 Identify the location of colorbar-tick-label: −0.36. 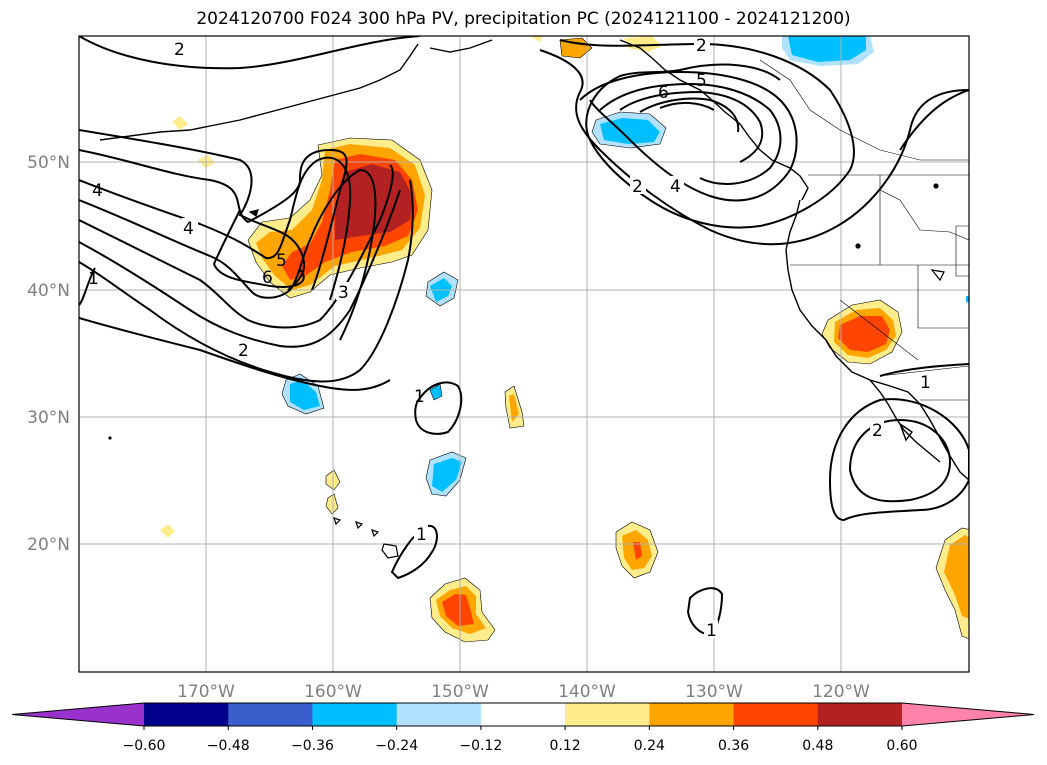
(312, 746).